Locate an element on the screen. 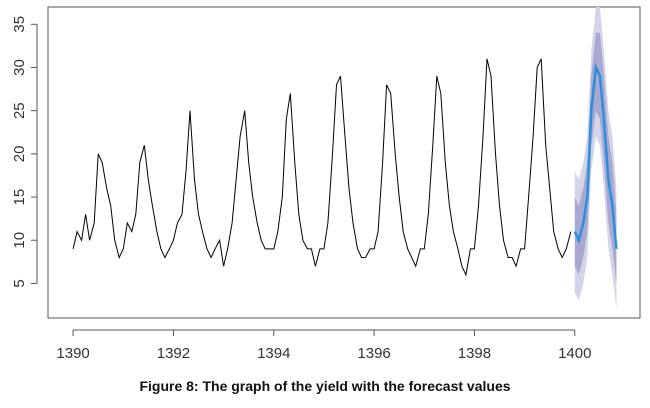 The width and height of the screenshot is (650, 408). x-tick-label: 1390 is located at coordinates (72, 353).